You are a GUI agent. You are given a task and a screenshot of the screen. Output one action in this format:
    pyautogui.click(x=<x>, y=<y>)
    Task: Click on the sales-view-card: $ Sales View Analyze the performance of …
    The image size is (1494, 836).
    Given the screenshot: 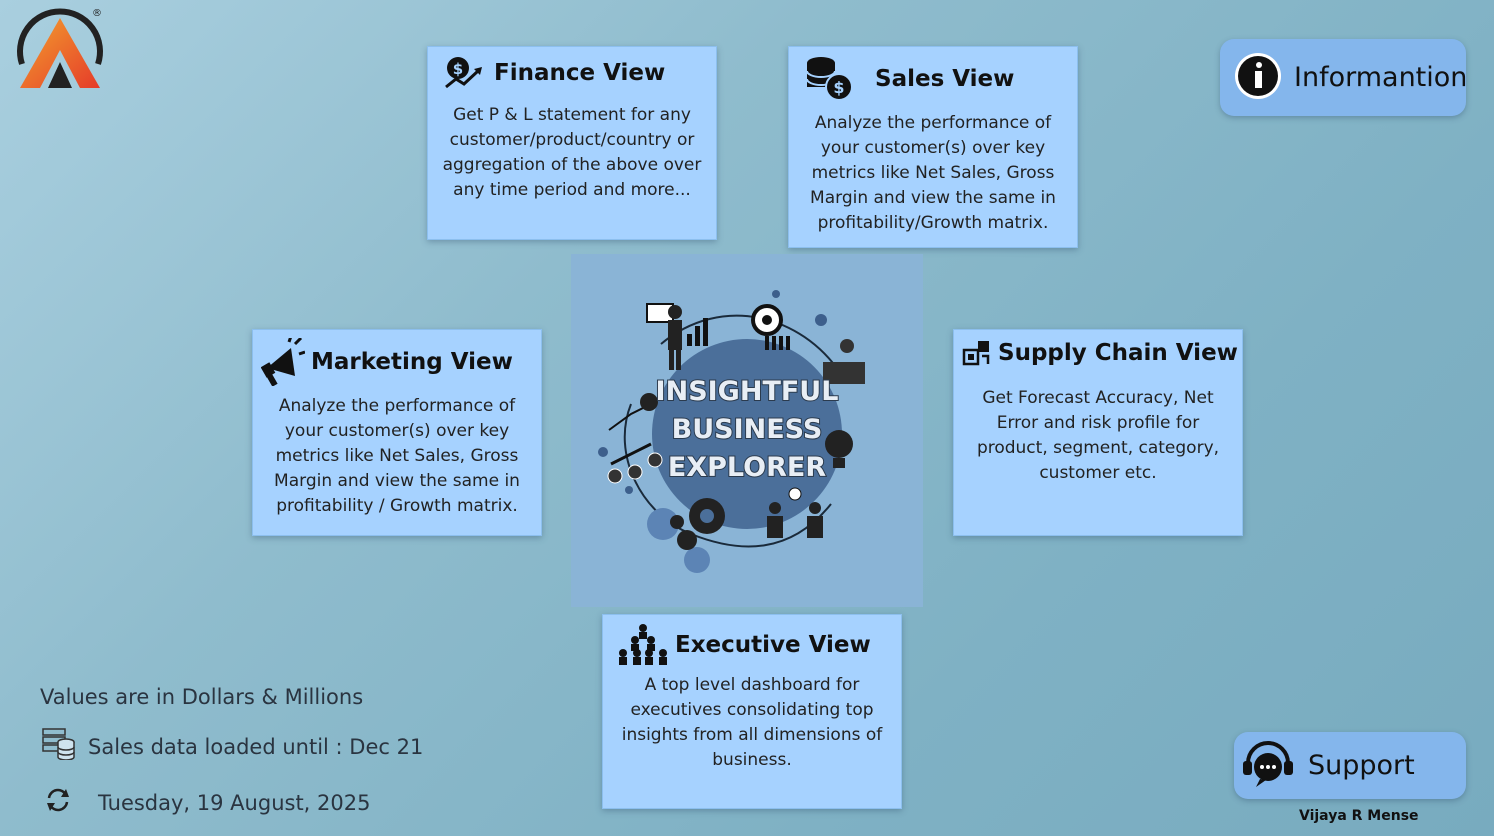 What is the action you would take?
    pyautogui.click(x=933, y=147)
    